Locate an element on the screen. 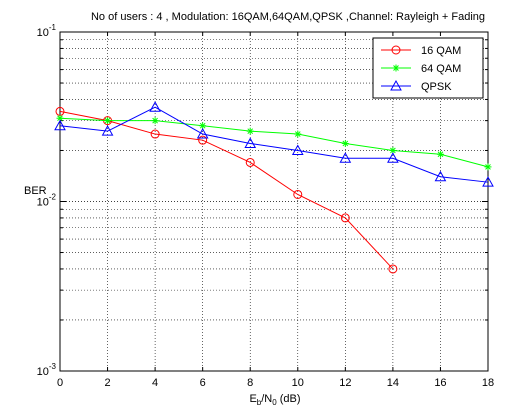  legend-label: QPSK is located at coordinates (436, 87).